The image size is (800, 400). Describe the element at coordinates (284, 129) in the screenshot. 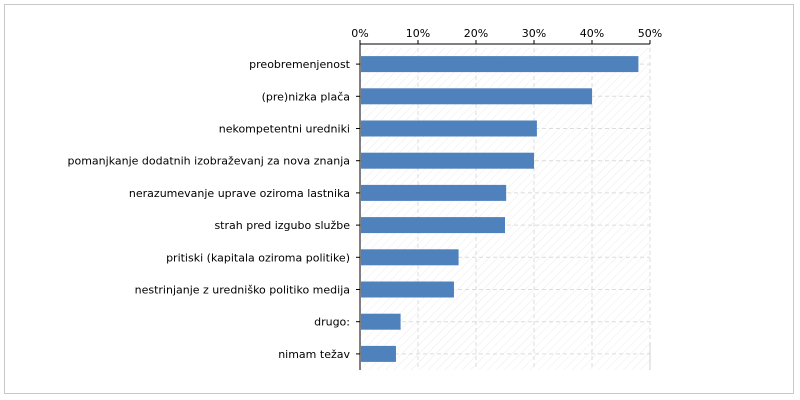

I see `category-label: nekompetentni uredniki` at that location.